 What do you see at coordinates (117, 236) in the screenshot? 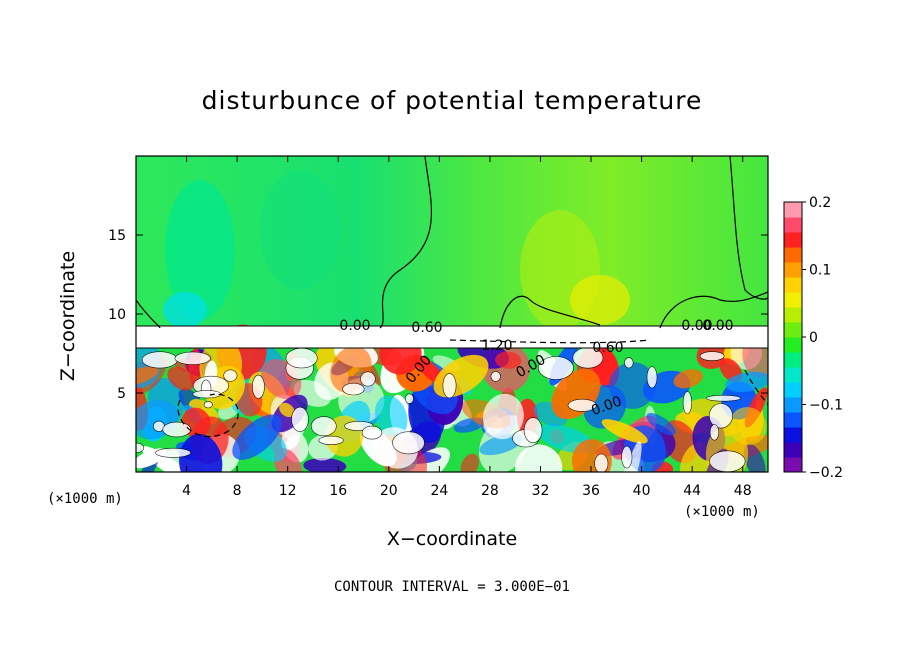
I see `y-tick-label: 15` at bounding box center [117, 236].